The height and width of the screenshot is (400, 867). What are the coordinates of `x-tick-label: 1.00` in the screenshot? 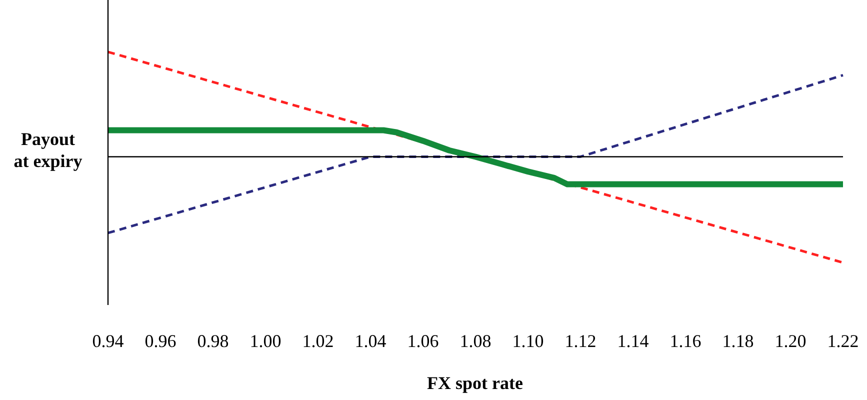 It's located at (266, 341).